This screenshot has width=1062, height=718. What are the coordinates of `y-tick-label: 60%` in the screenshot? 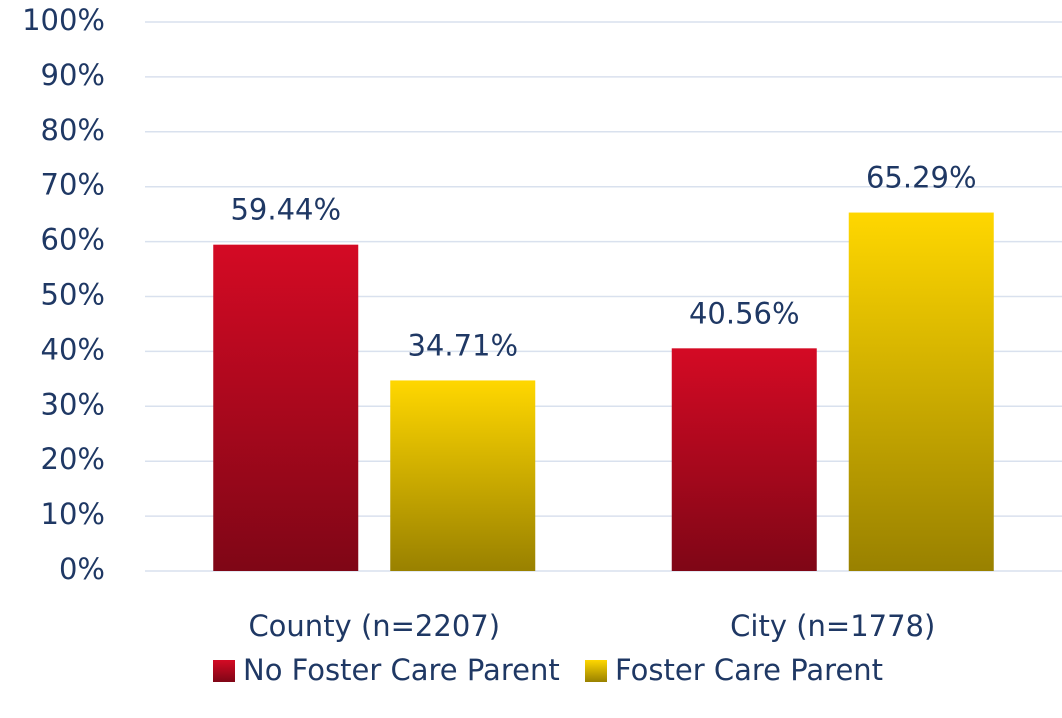 It's located at (73, 240).